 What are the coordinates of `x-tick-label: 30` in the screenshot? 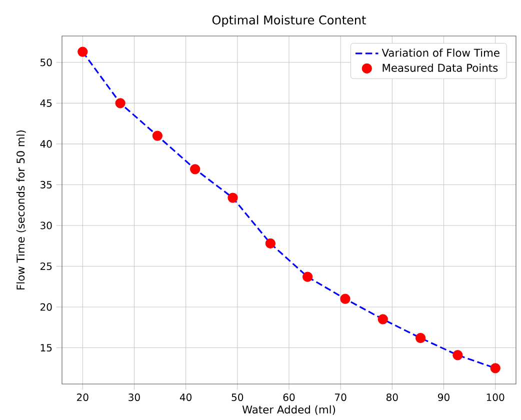 It's located at (134, 397).